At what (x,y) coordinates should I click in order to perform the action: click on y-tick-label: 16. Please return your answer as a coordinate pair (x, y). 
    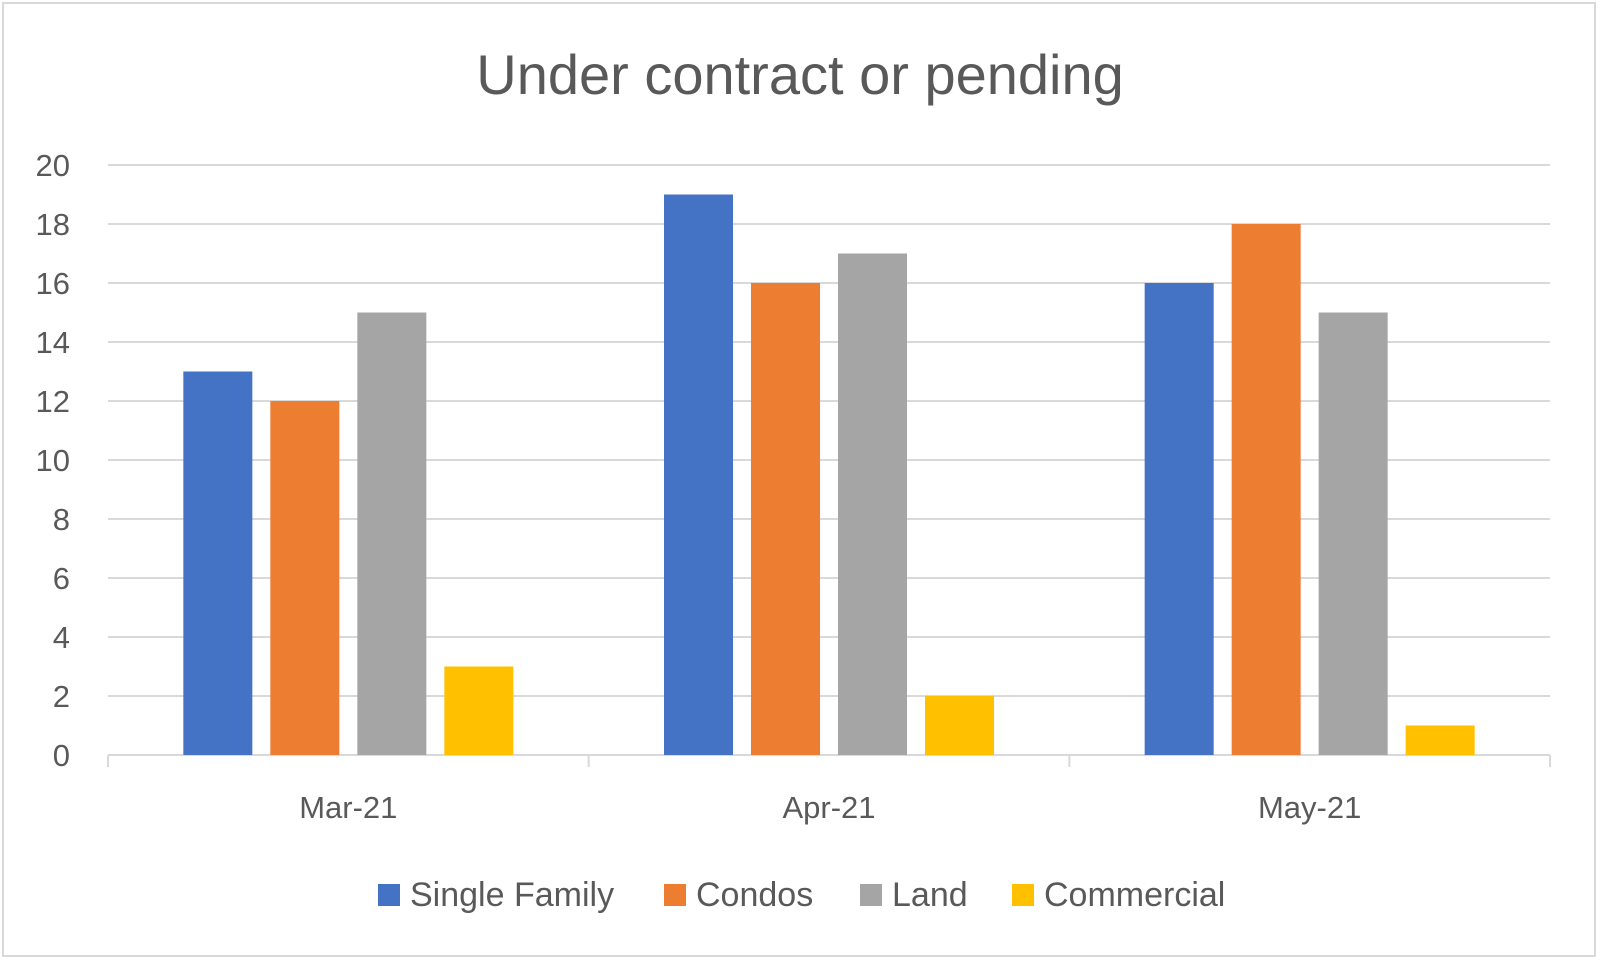
    Looking at the image, I should click on (53, 283).